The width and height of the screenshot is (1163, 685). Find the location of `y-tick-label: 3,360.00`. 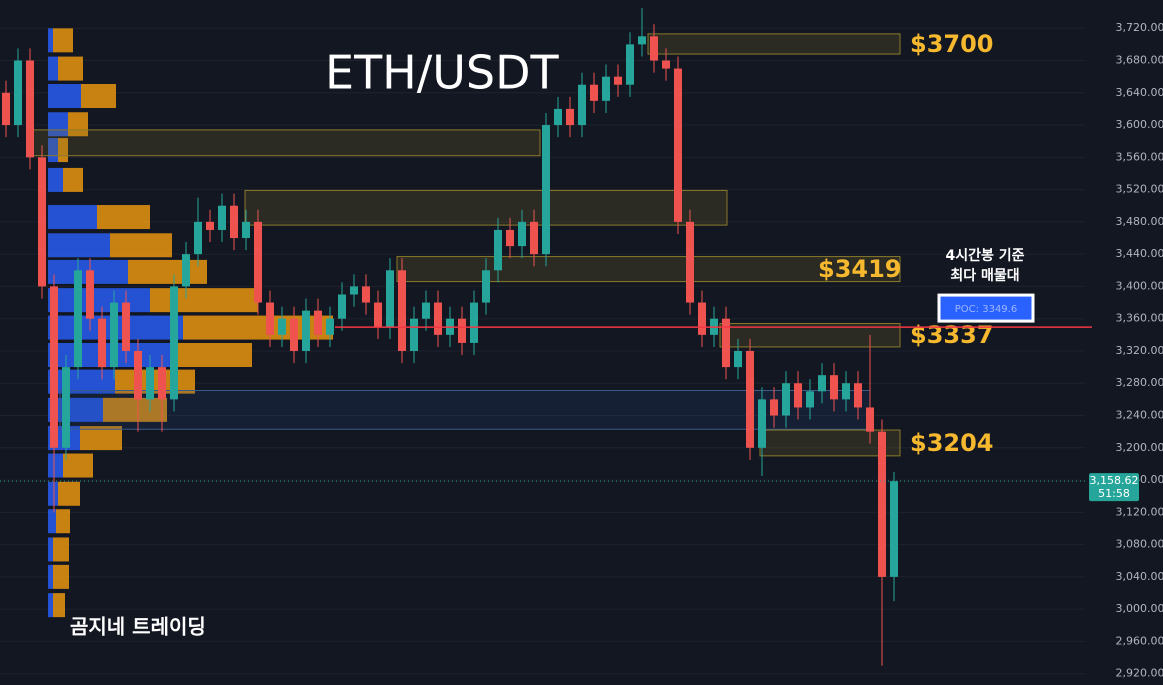

y-tick-label: 3,360.00 is located at coordinates (1139, 318).